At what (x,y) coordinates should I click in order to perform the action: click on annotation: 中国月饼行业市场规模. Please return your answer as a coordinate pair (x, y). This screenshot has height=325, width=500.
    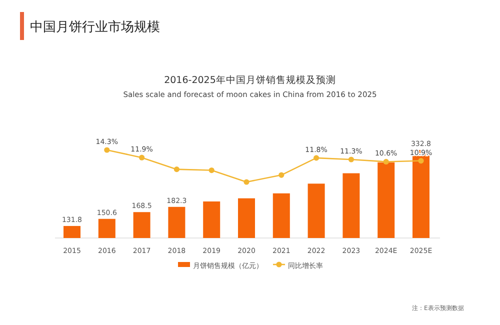
    Looking at the image, I should click on (95, 27).